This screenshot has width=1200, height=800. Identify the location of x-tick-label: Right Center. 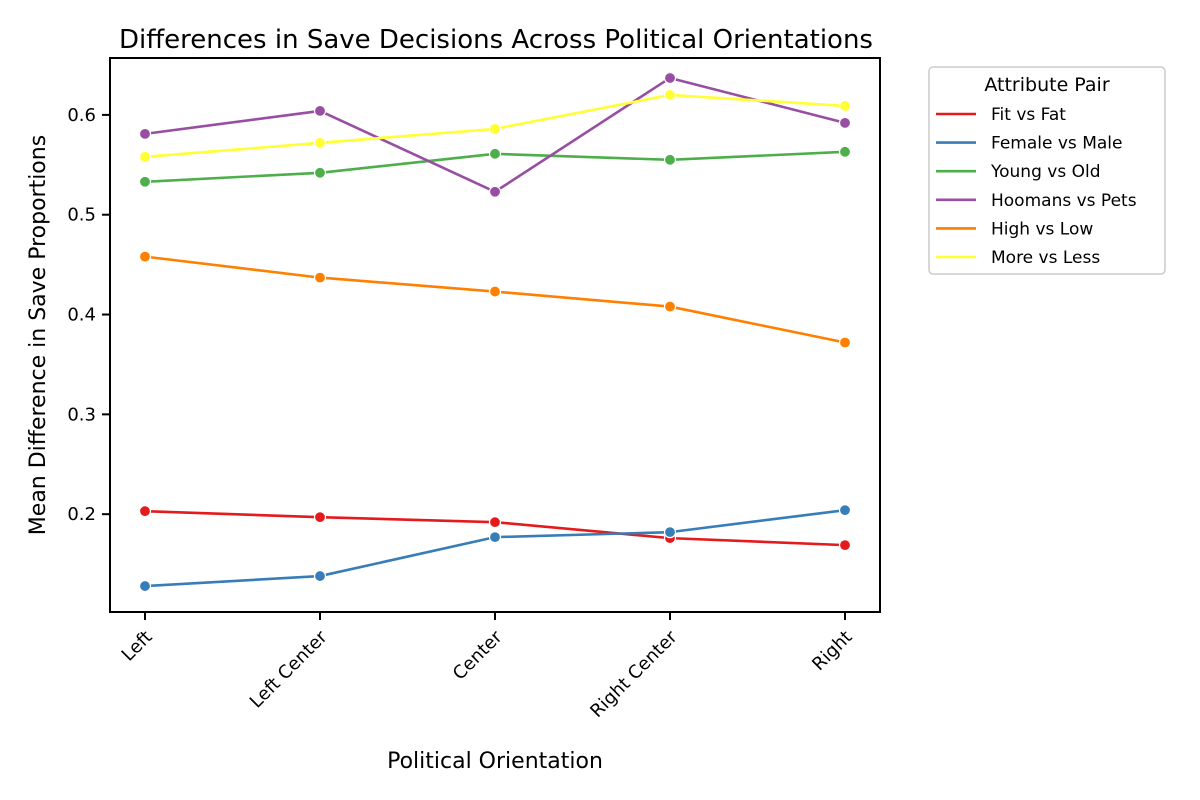
(634, 674).